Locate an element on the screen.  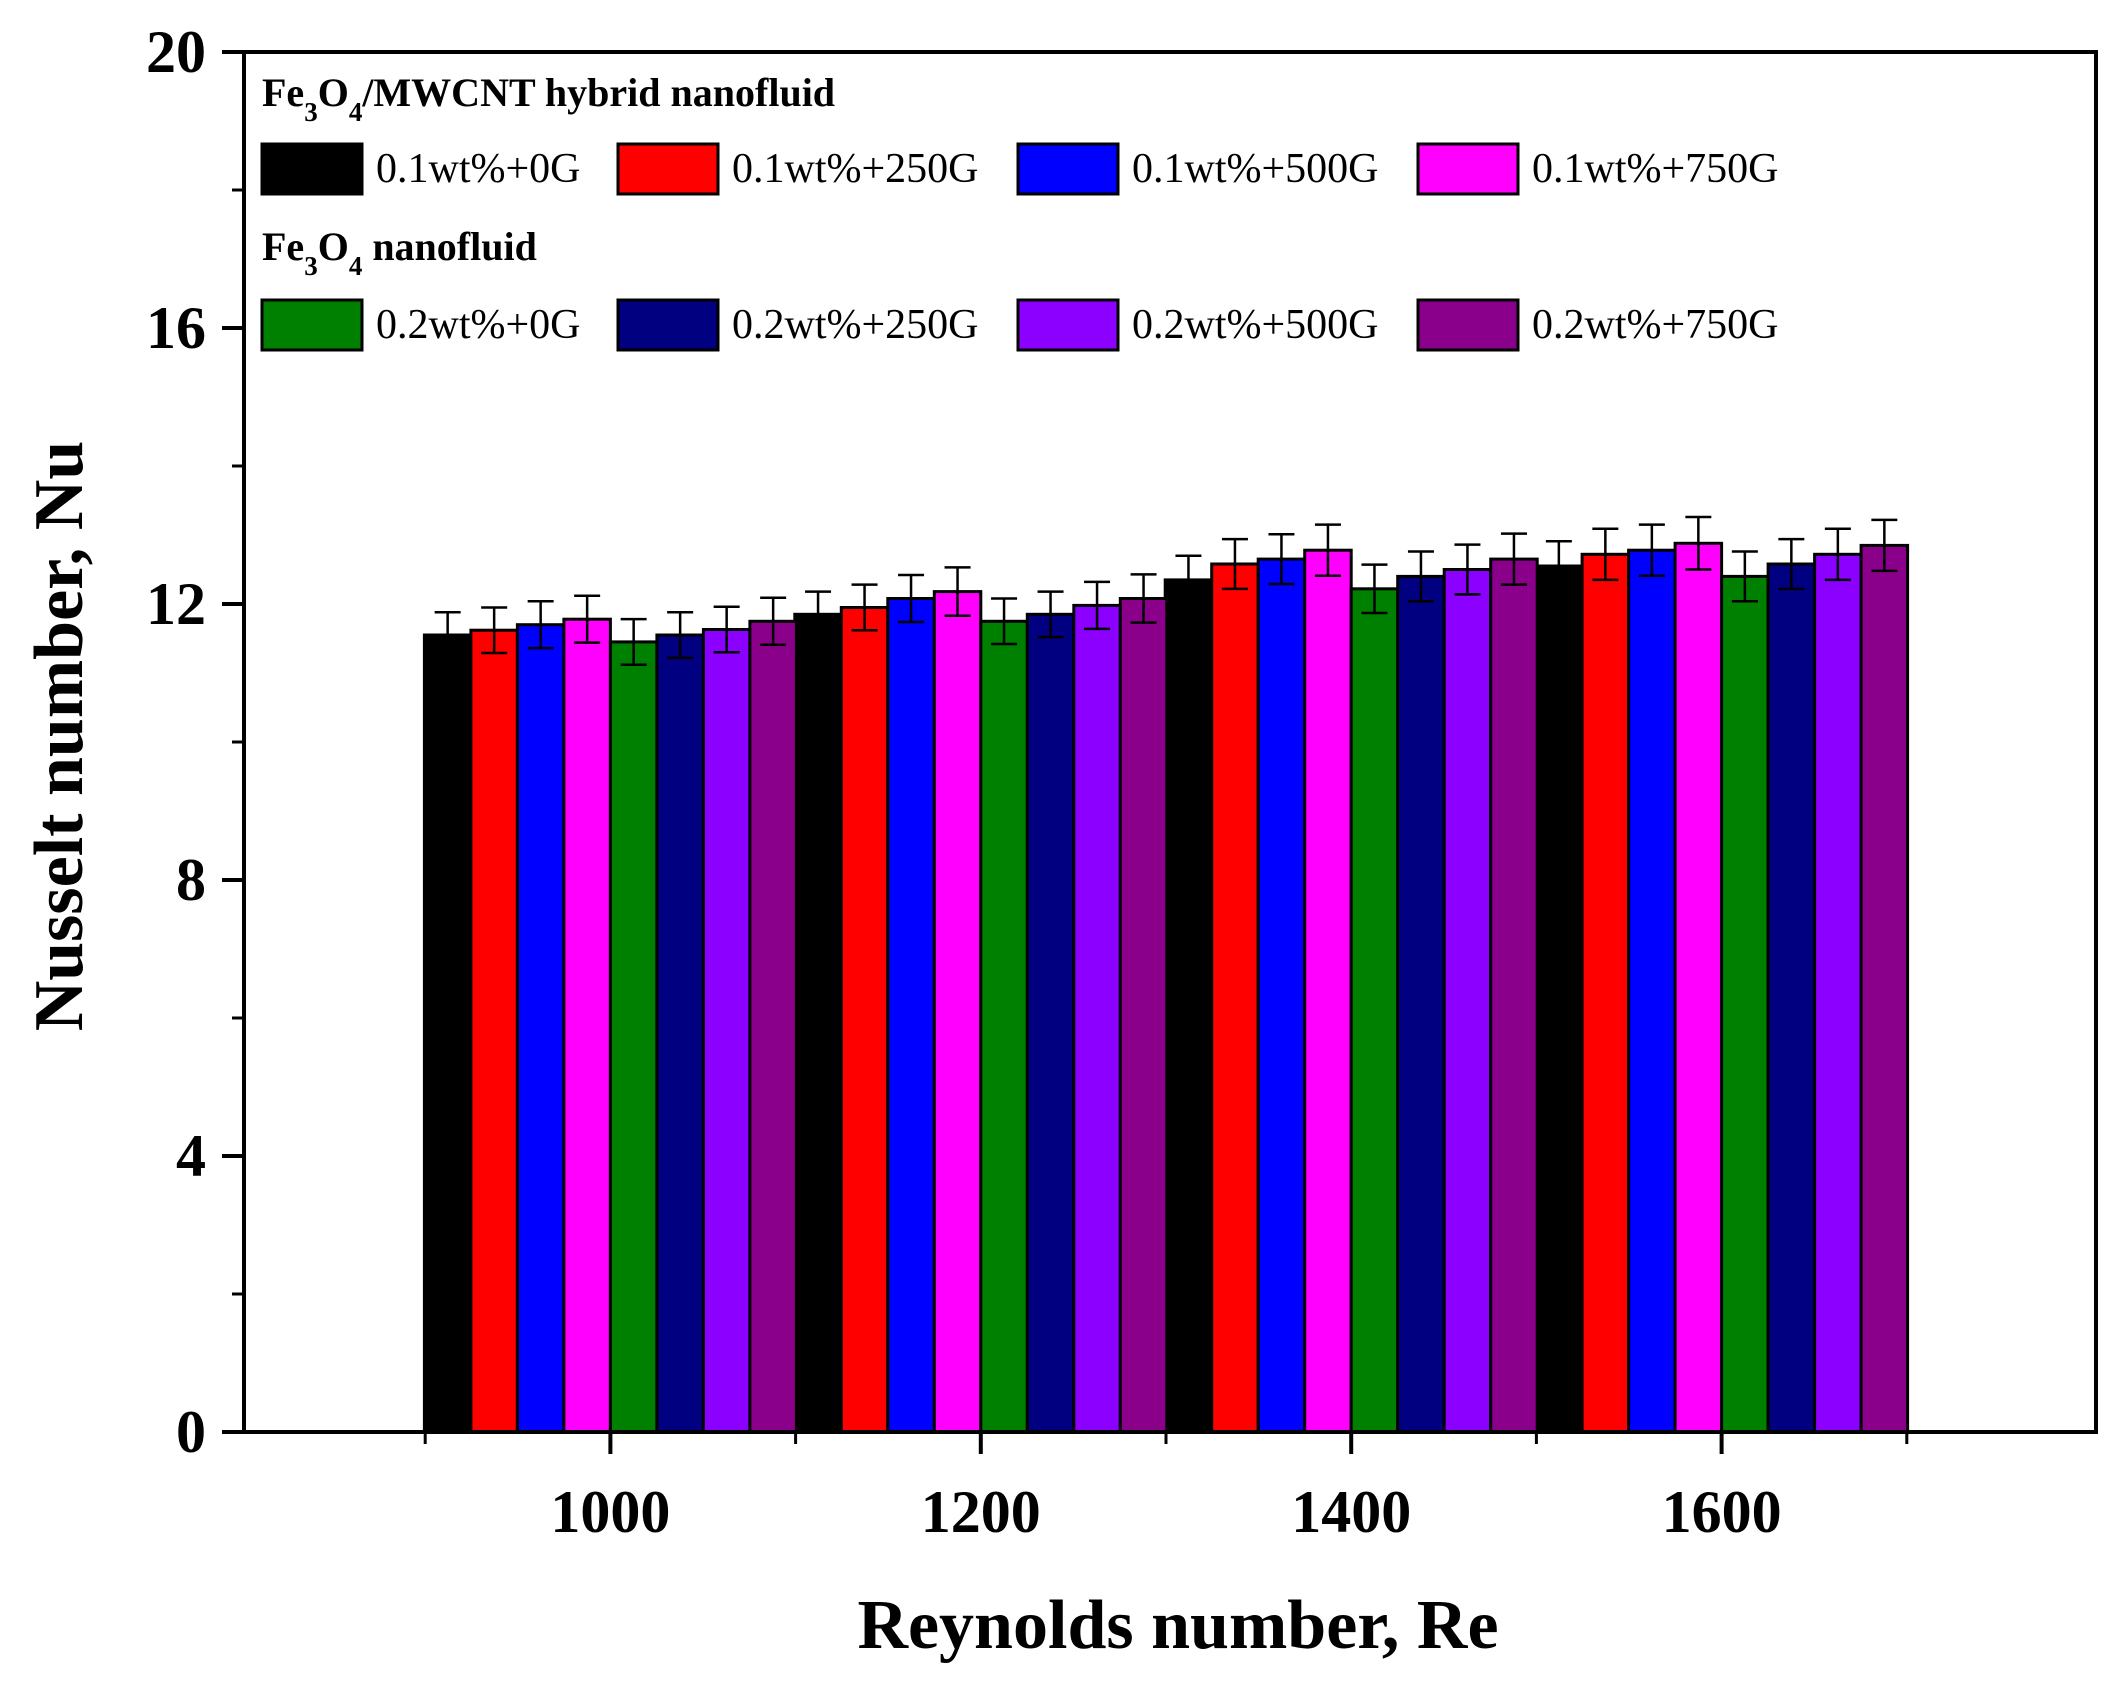
legend-swatch-0.2wt%+500G is located at coordinates (1068, 325).